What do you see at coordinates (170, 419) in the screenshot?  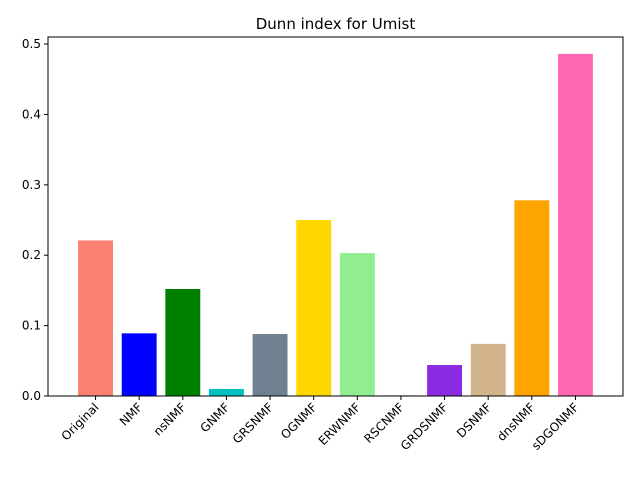 I see `x-tick-label: nsNMF` at bounding box center [170, 419].